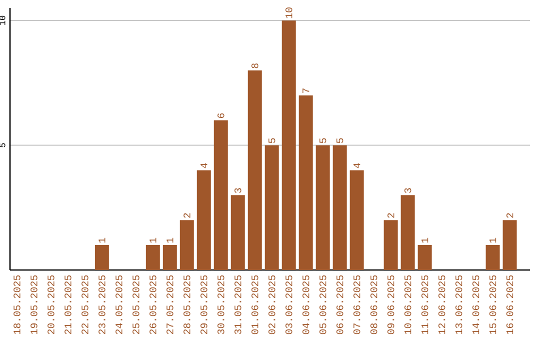 This screenshot has height=340, width=540. Describe the element at coordinates (340, 304) in the screenshot. I see `x-tick-label: 06.06.2025` at that location.